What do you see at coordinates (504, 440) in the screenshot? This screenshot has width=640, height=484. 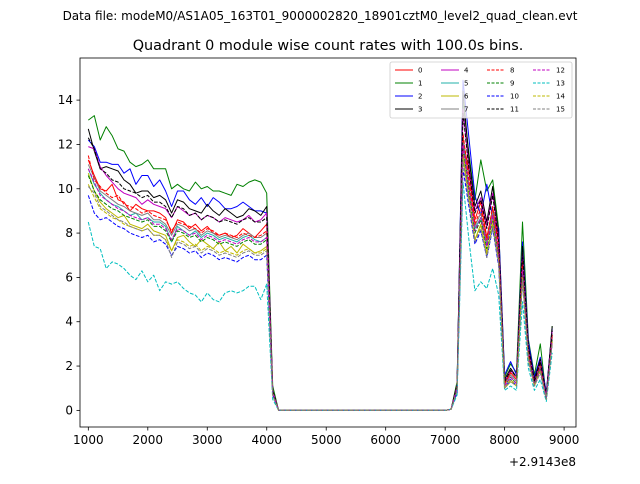 I see `x-tick-label: 8000` at bounding box center [504, 440].